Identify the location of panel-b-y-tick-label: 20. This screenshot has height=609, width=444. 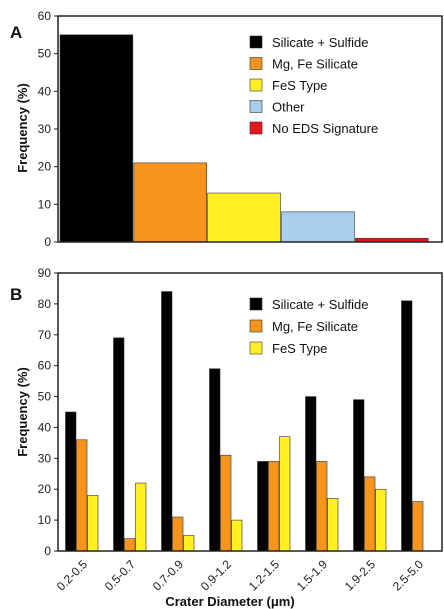
(45, 489).